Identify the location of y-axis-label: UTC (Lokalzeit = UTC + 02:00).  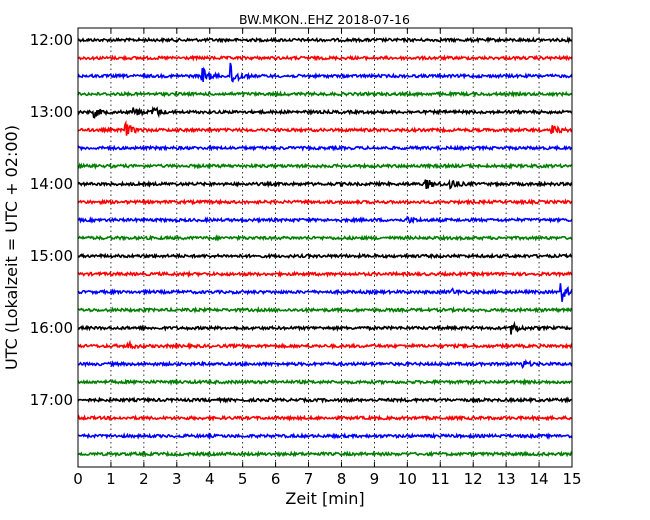
(11, 247).